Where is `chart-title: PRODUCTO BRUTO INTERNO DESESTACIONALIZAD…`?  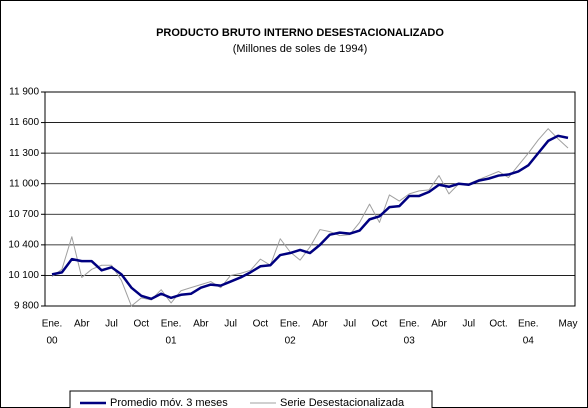
chart-title: PRODUCTO BRUTO INTERNO DESESTACIONALIZAD… is located at coordinates (300, 33).